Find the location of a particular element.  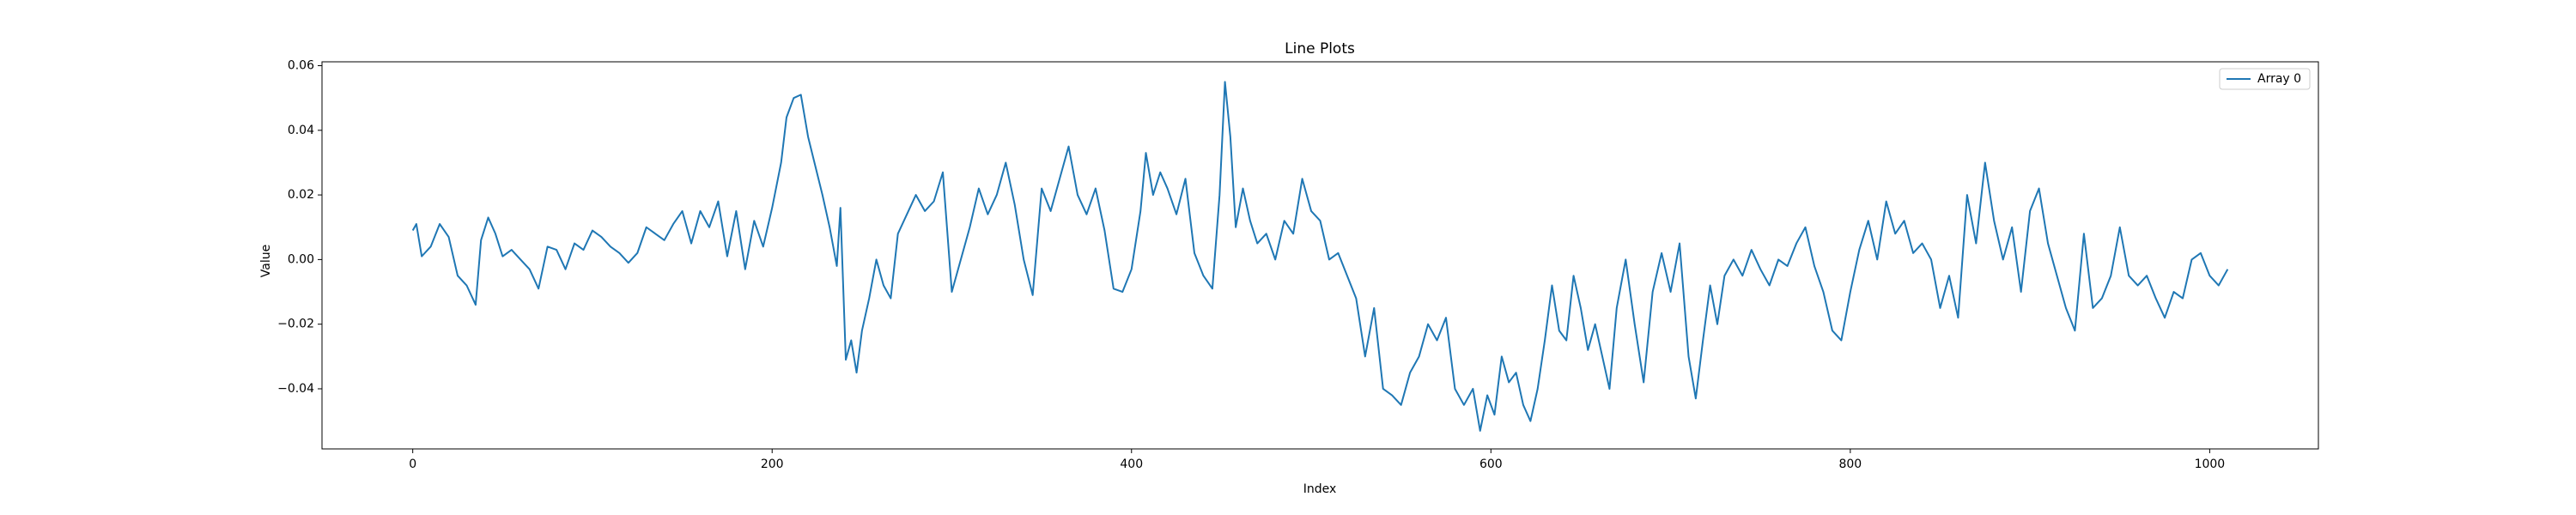

legend-box is located at coordinates (2265, 79).